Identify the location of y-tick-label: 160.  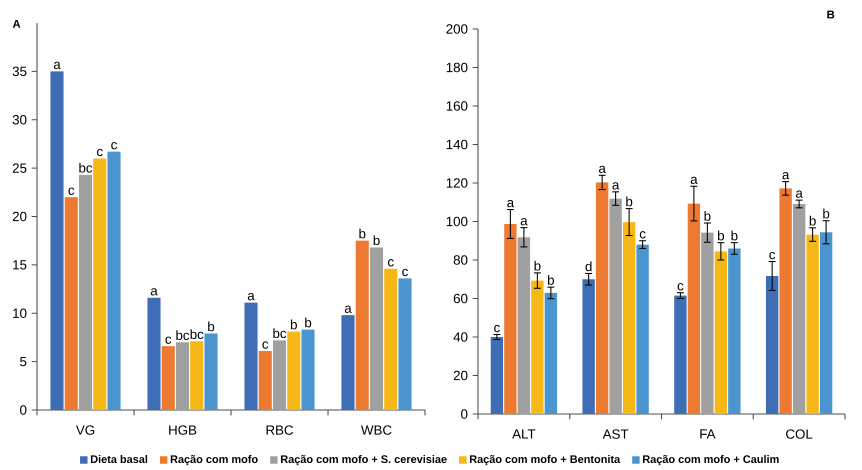
(457, 106).